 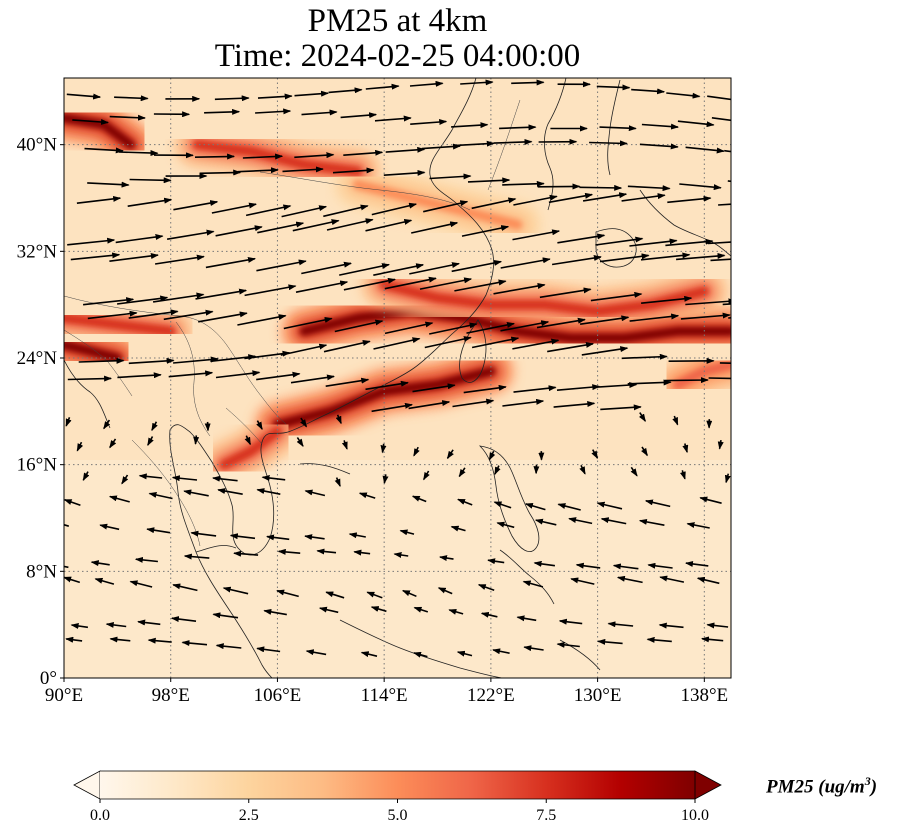 I want to click on title-line-2: Time: 2024-02-25 04:00:00, so click(x=397, y=56).